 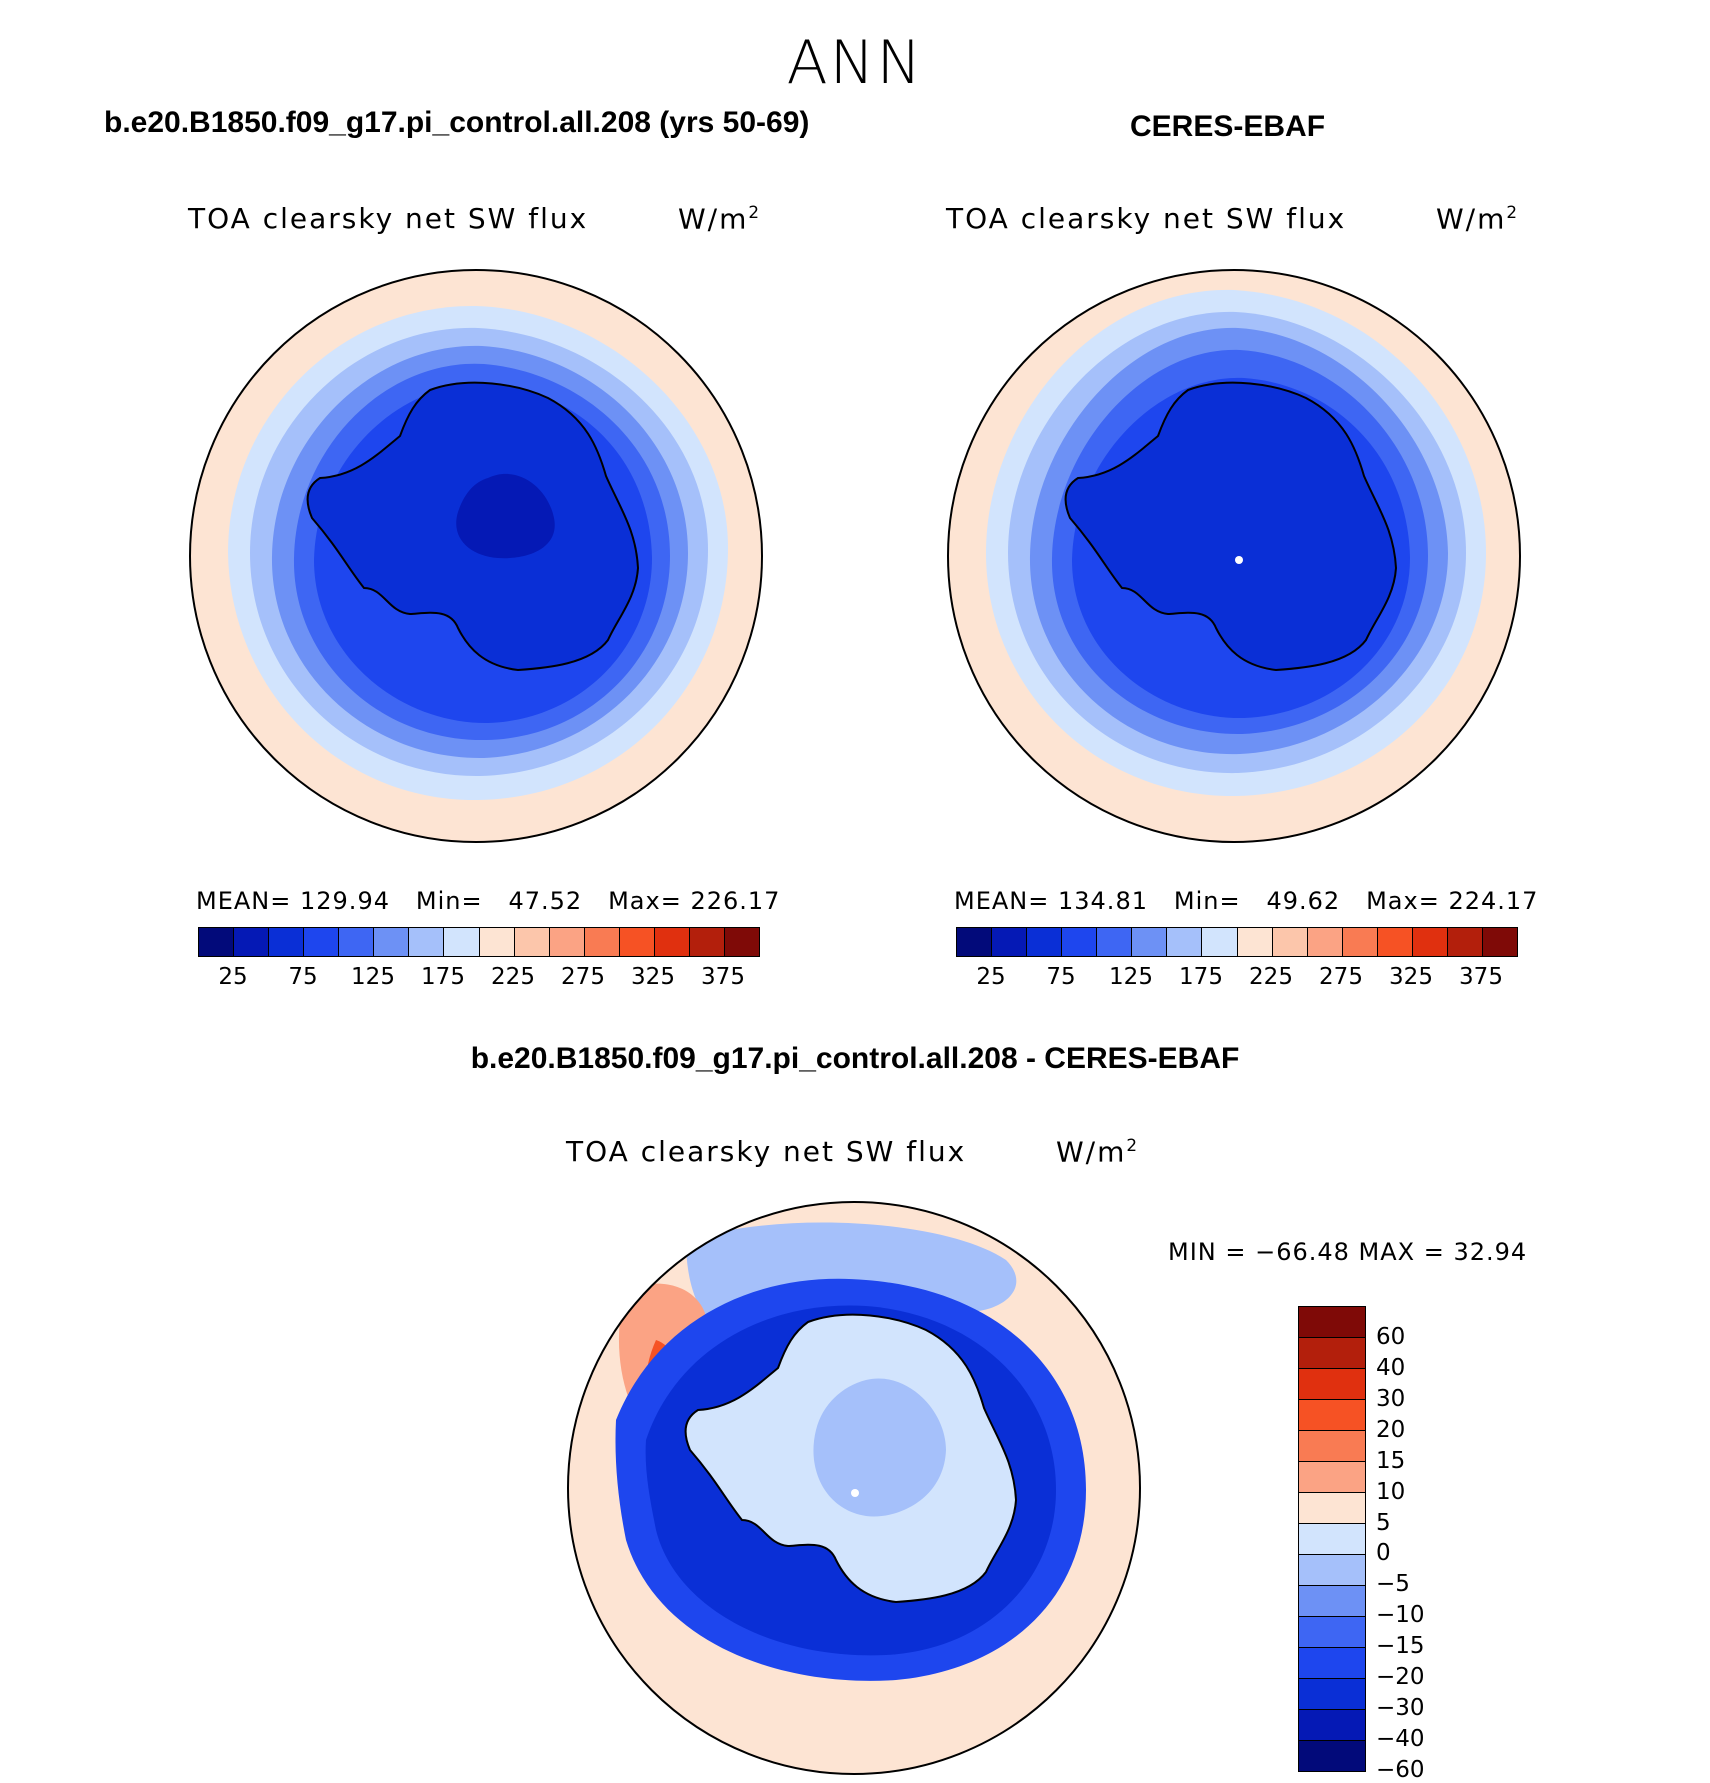 What do you see at coordinates (1239, 560) in the screenshot?
I see `obs-pole-marker` at bounding box center [1239, 560].